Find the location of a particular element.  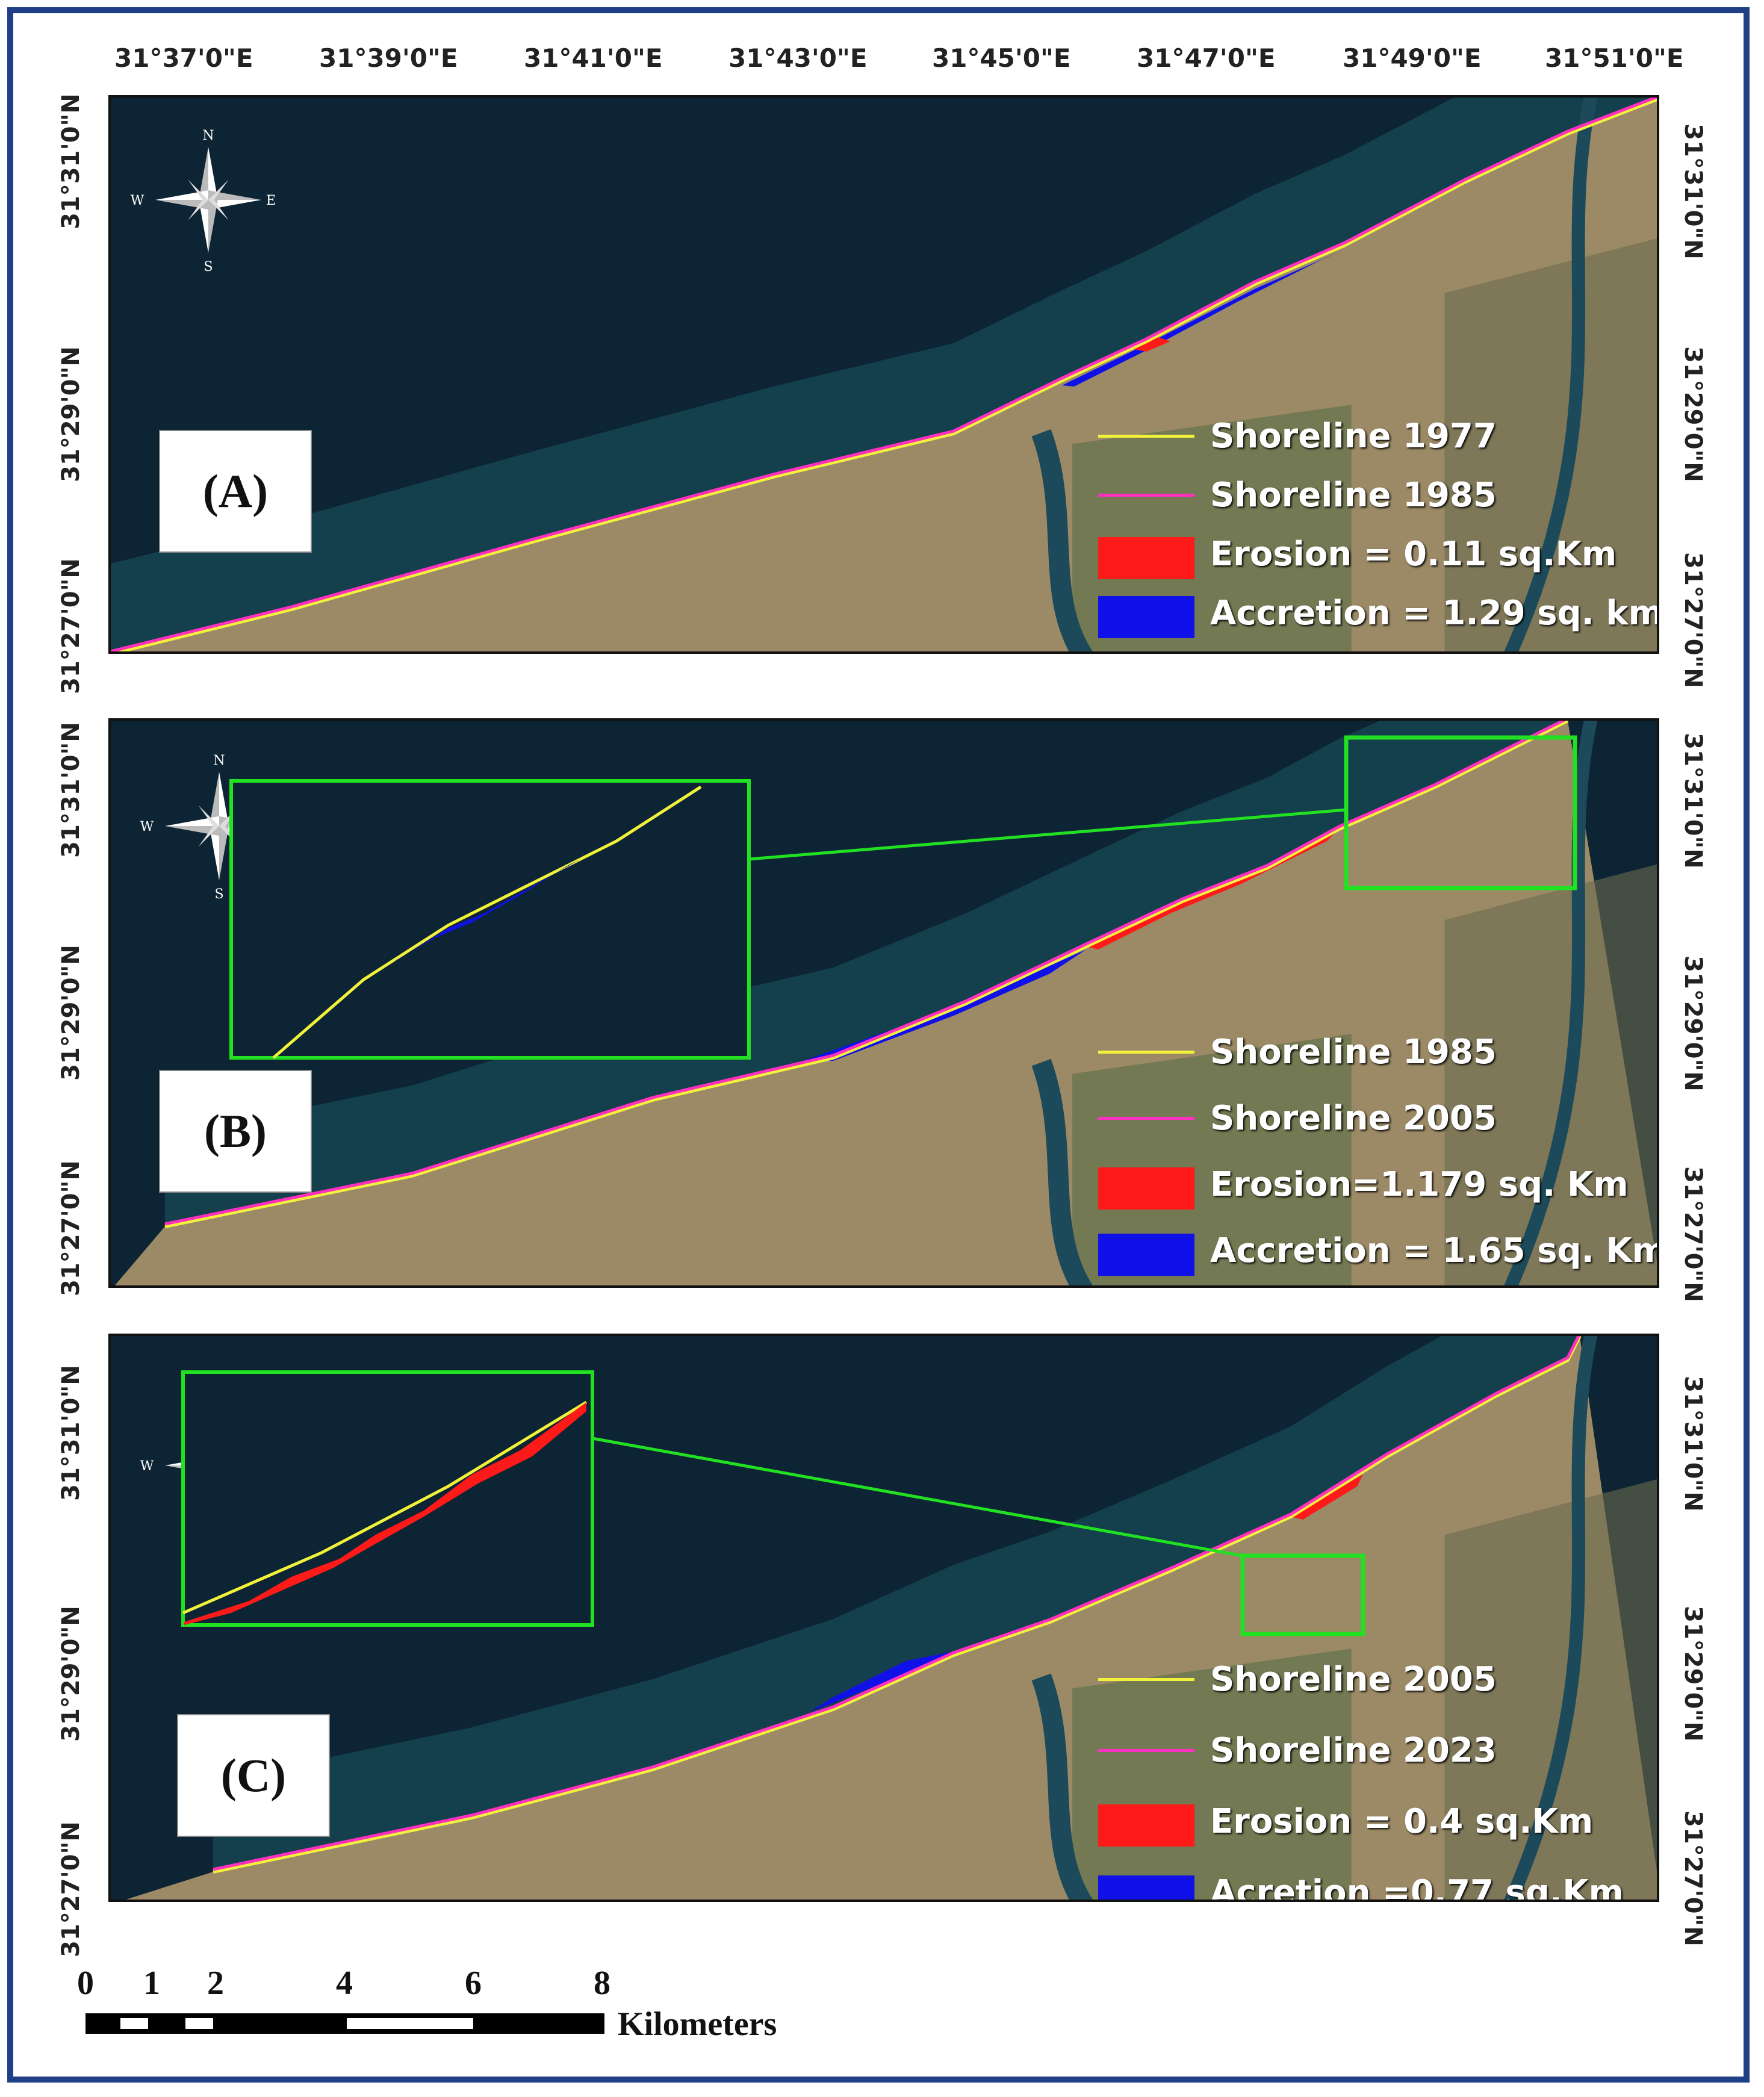

legend-label: Erosion = 0.11 sq.Km is located at coordinates (1413, 554).